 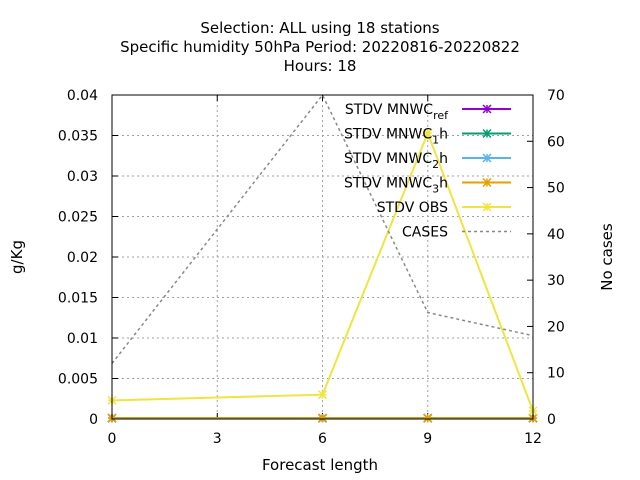 What do you see at coordinates (435, 140) in the screenshot?
I see `legend-label-subscript: 1` at bounding box center [435, 140].